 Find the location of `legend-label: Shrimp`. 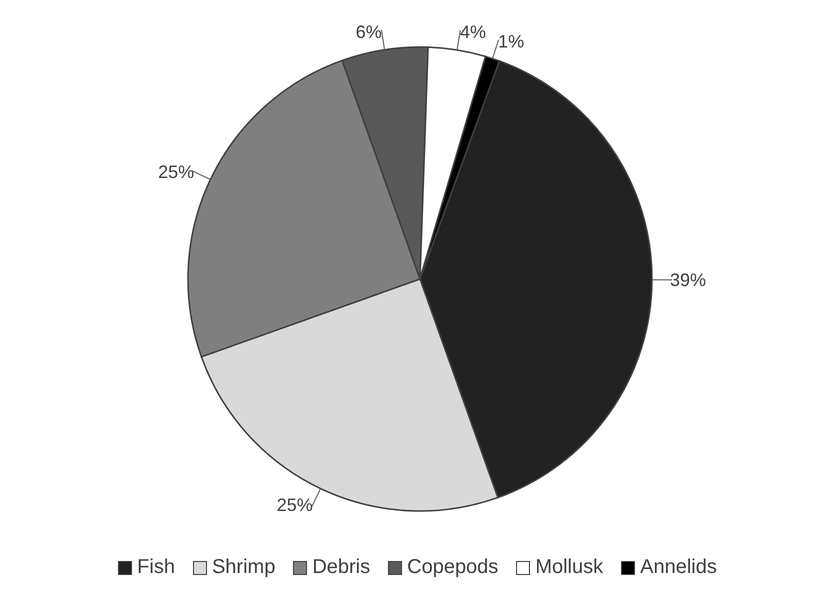

legend-label: Shrimp is located at coordinates (244, 567).